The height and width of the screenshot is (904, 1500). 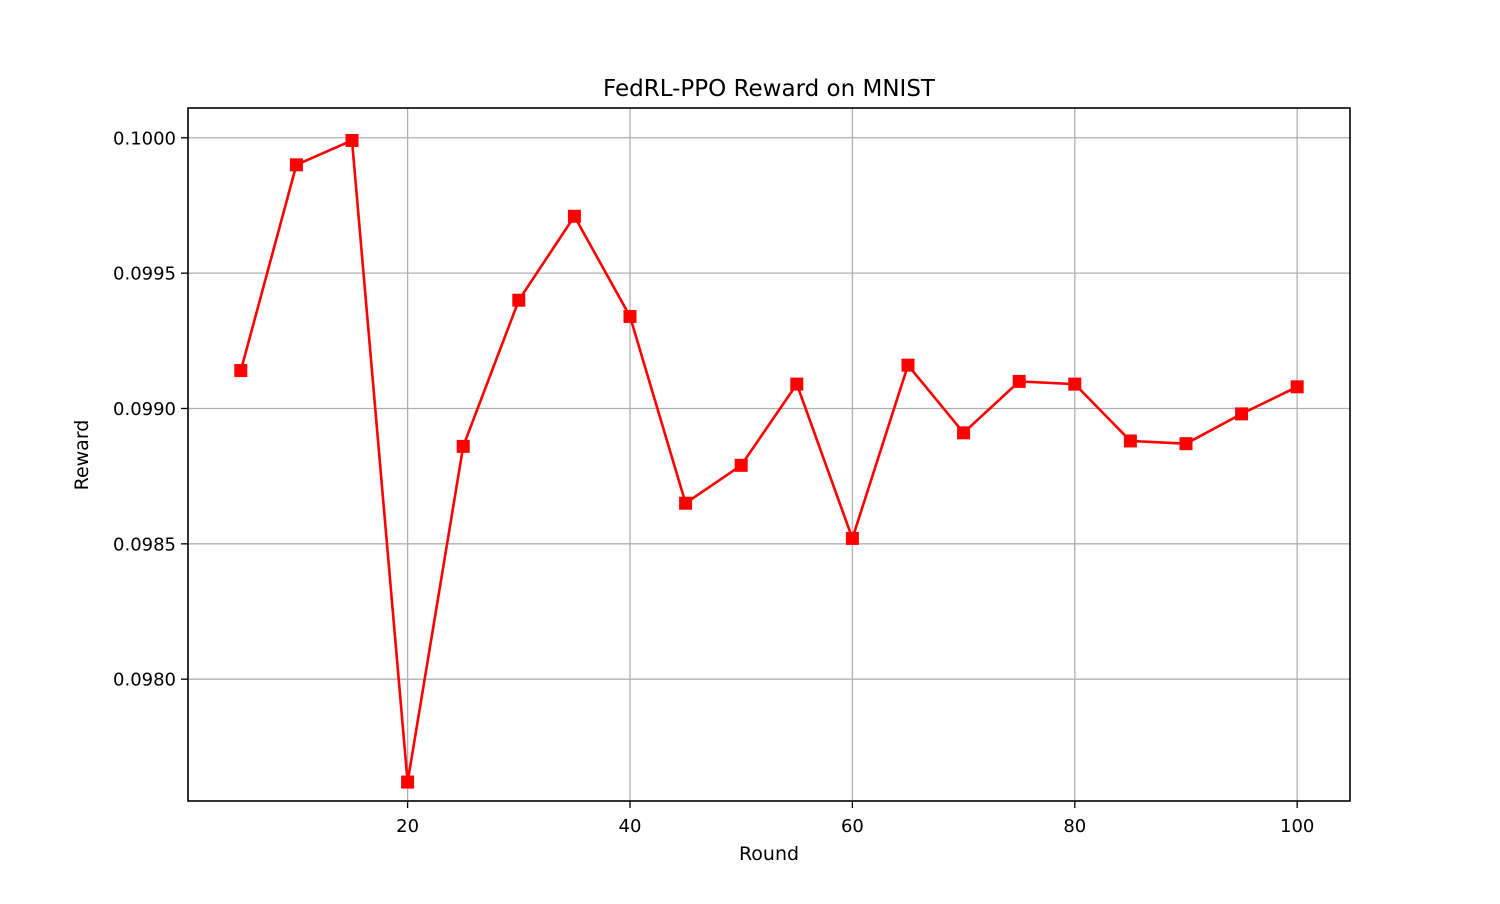 What do you see at coordinates (630, 826) in the screenshot?
I see `x-tick-label: 40` at bounding box center [630, 826].